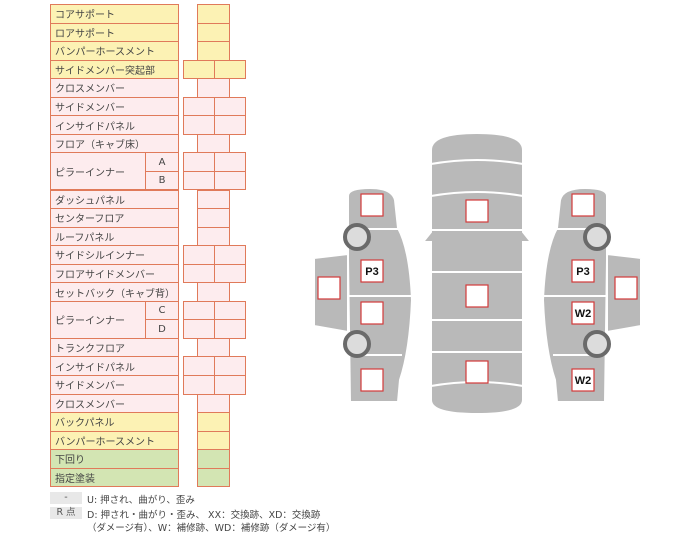 The image size is (692, 535). Describe the element at coordinates (114, 422) in the screenshot. I see `part-label: バックパネル` at that location.